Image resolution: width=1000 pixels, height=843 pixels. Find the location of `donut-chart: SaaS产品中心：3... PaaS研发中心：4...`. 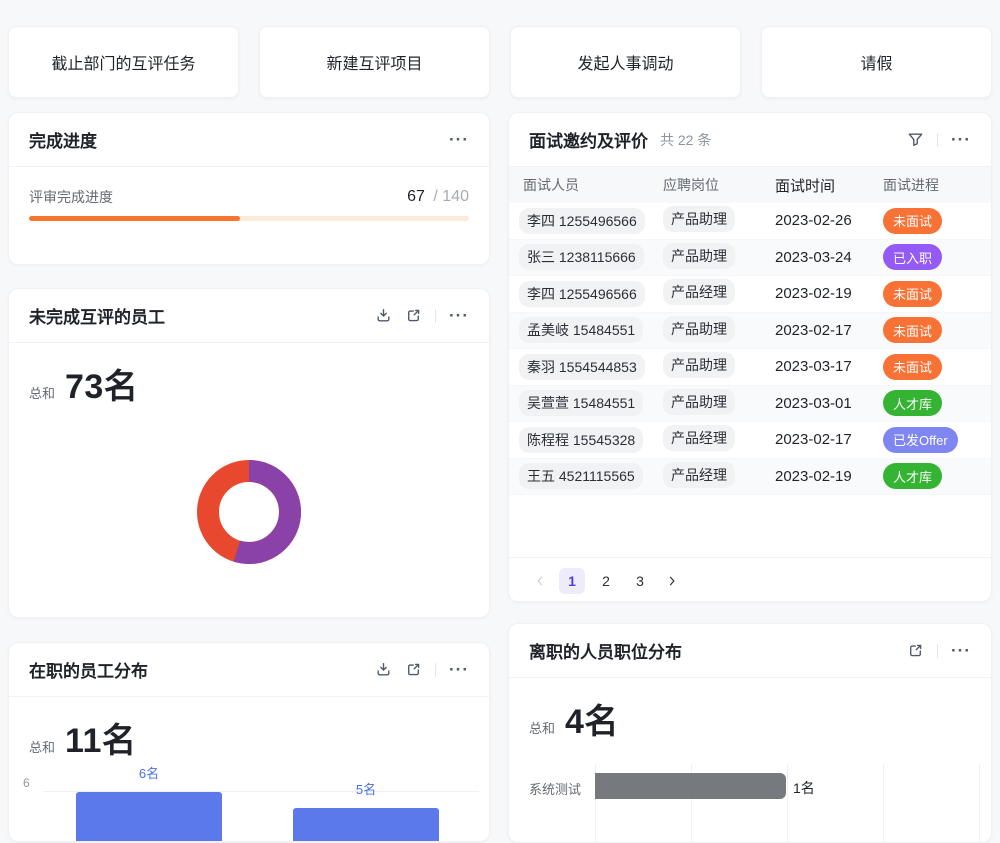

donut-chart: SaaS产品中心：3... PaaS研发中心：4... is located at coordinates (249, 528).